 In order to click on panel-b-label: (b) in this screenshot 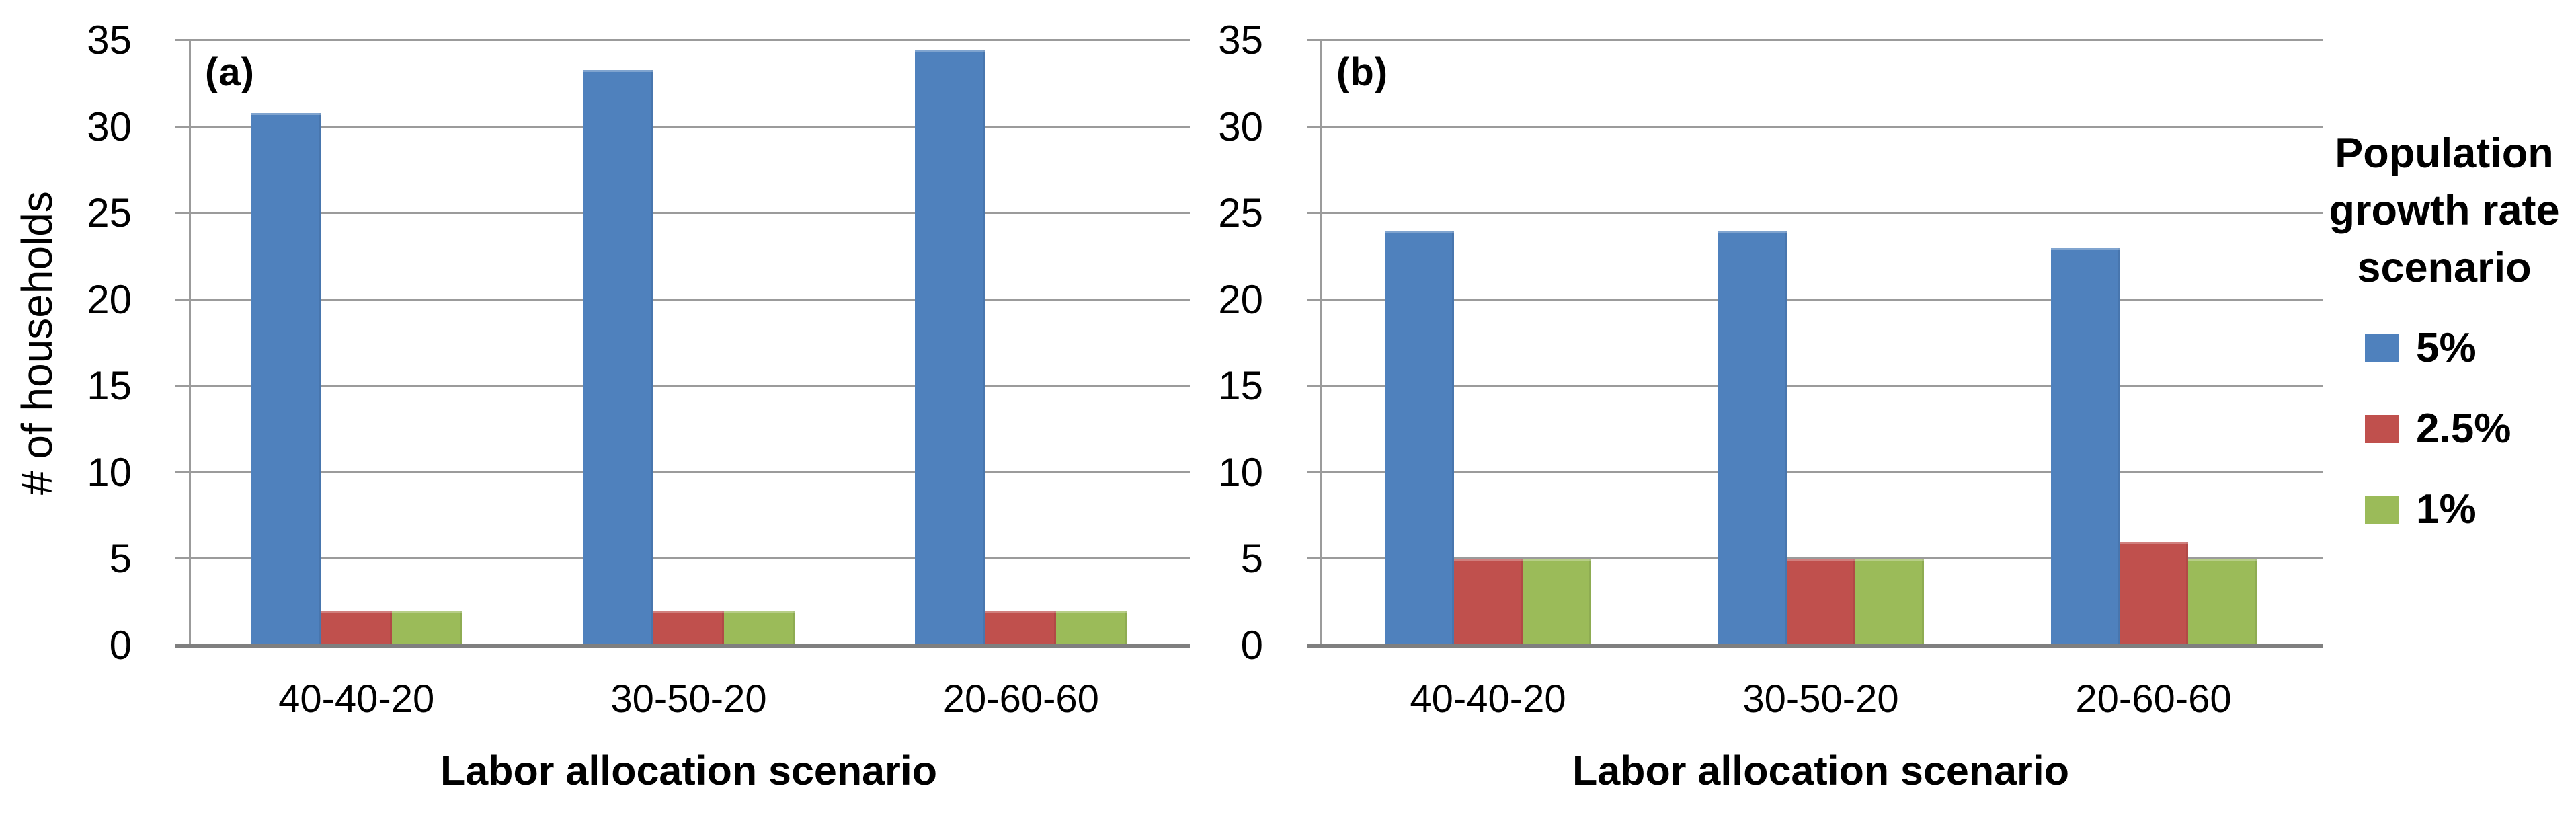, I will do `click(1362, 72)`.